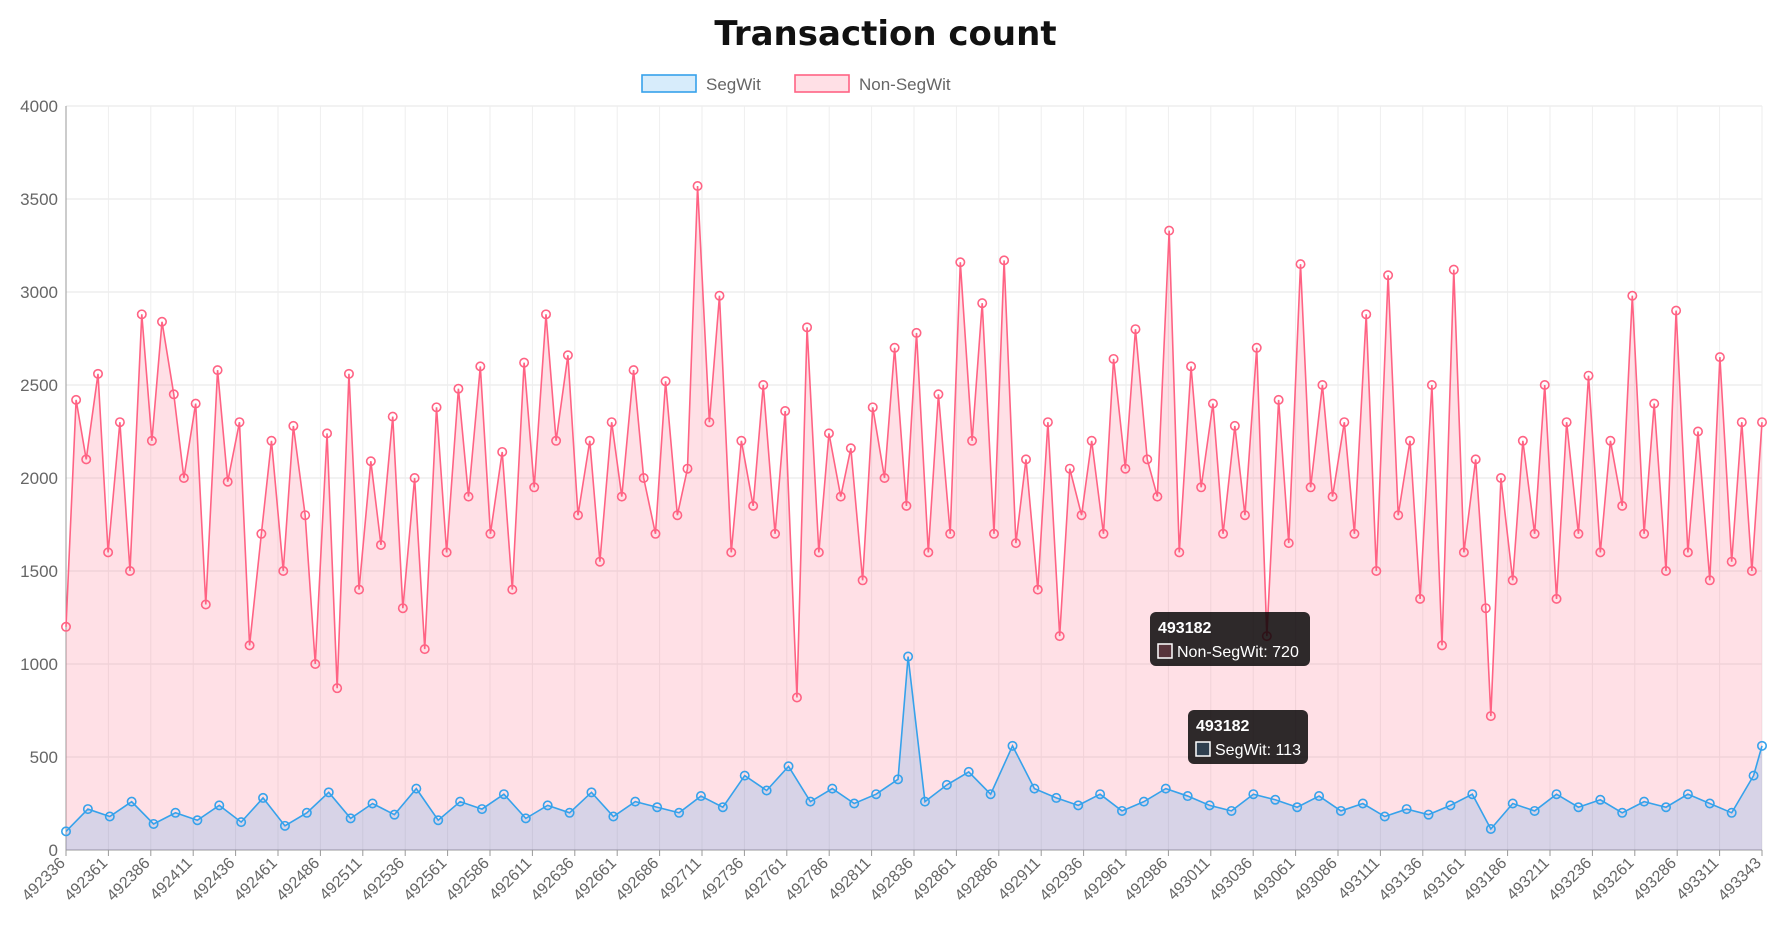 The height and width of the screenshot is (928, 1771). I want to click on x-tick-label: 492711, so click(680, 879).